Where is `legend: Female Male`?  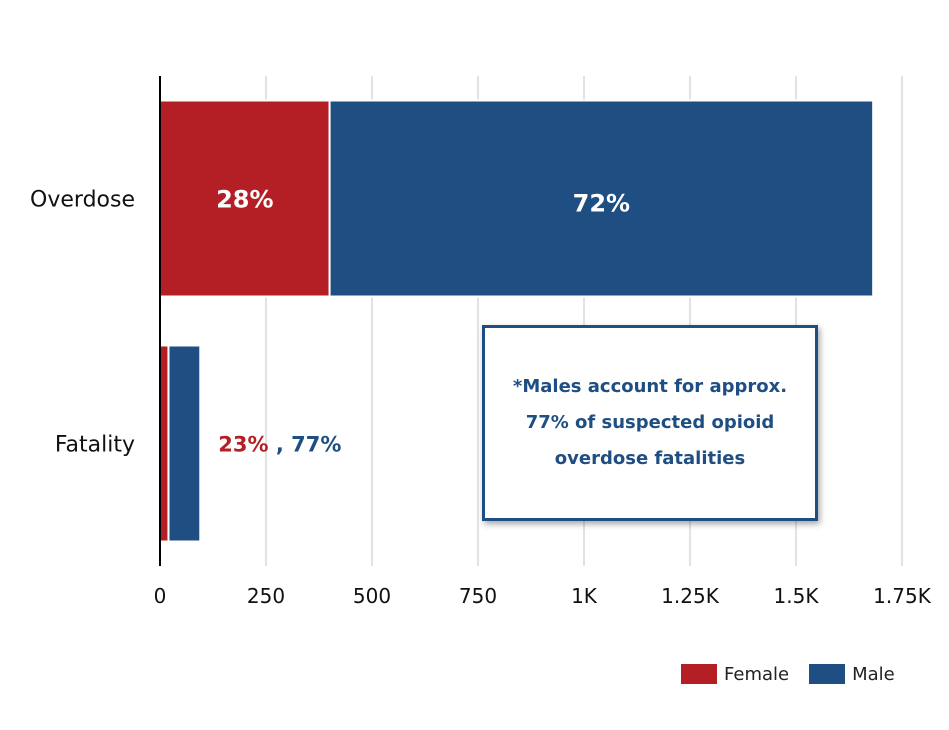 legend: Female Male is located at coordinates (788, 674).